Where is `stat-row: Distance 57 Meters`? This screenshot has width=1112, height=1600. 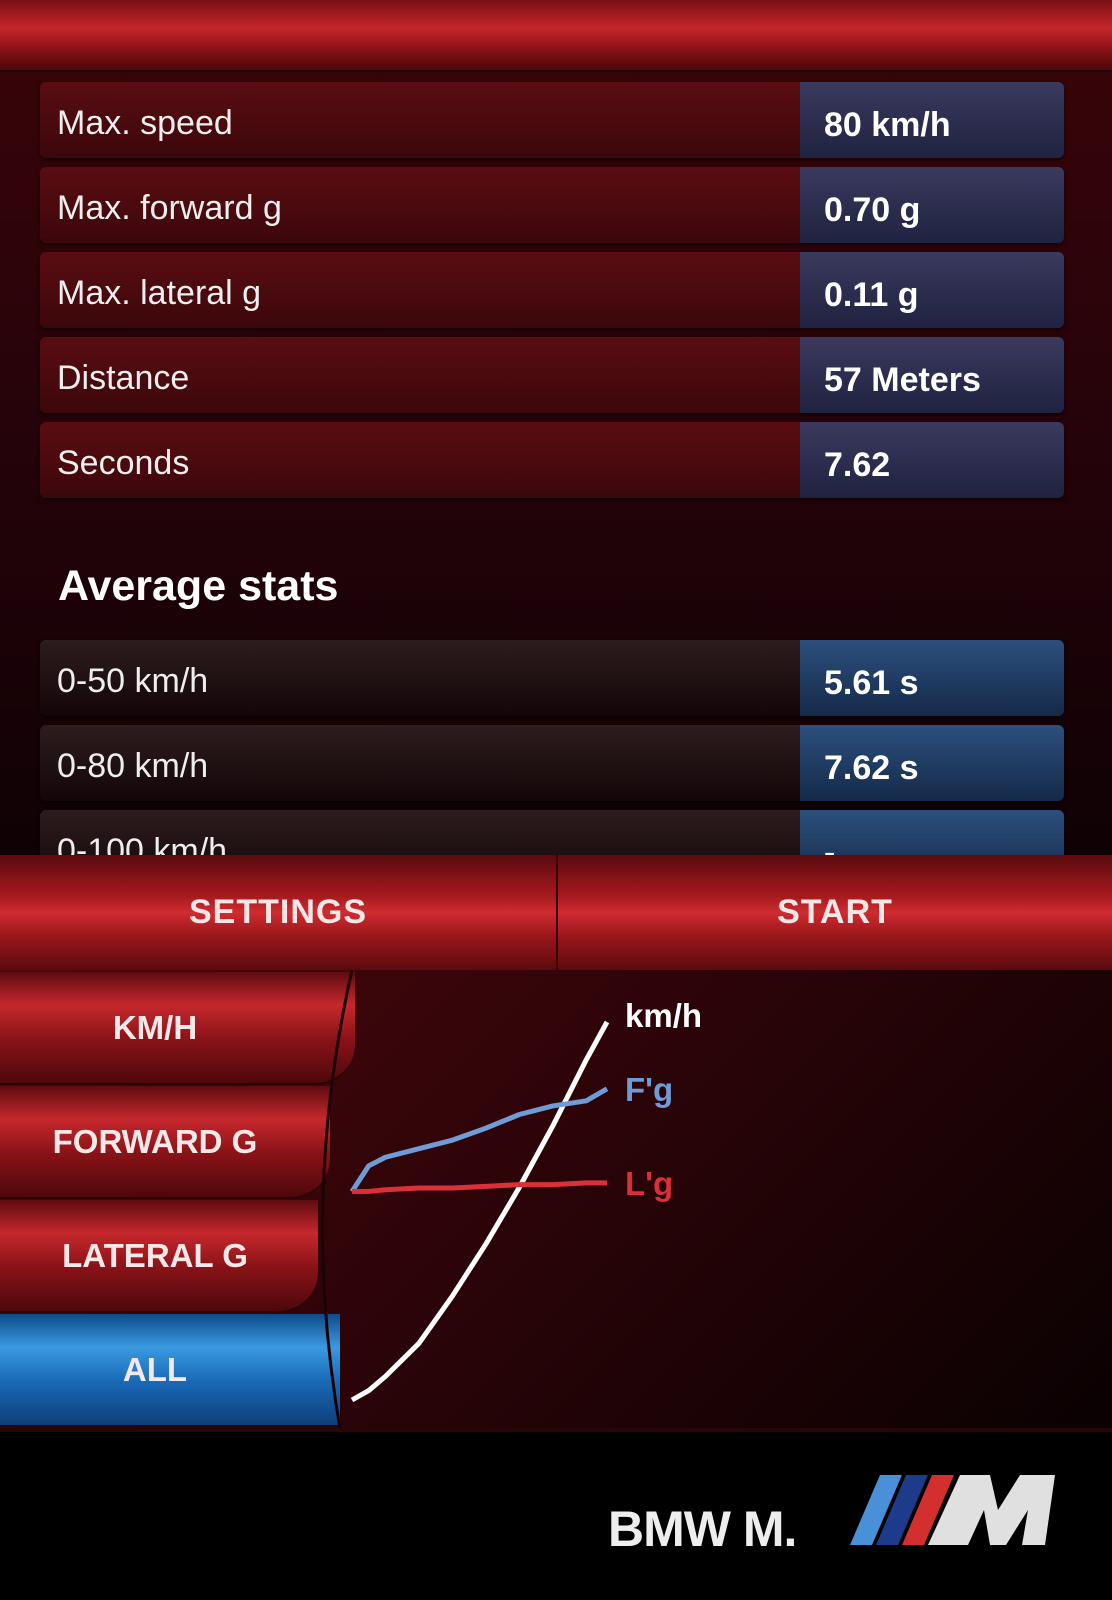
stat-row: Distance 57 Meters is located at coordinates (552, 375).